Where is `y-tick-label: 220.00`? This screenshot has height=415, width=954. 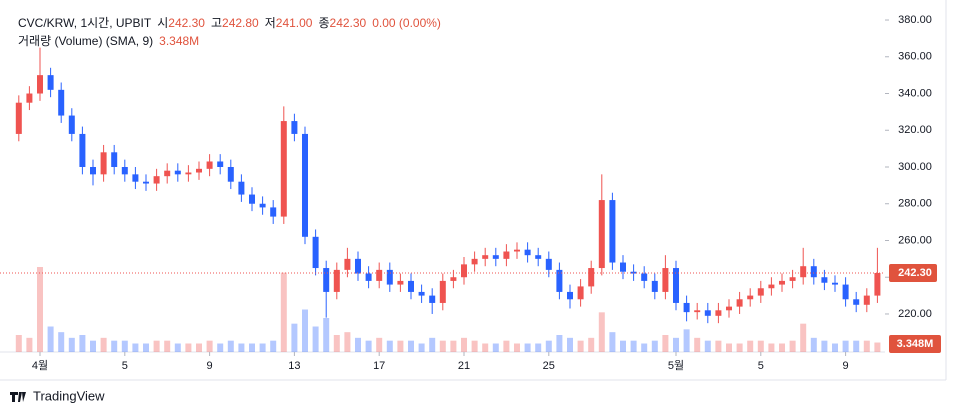
y-tick-label: 220.00 is located at coordinates (915, 314).